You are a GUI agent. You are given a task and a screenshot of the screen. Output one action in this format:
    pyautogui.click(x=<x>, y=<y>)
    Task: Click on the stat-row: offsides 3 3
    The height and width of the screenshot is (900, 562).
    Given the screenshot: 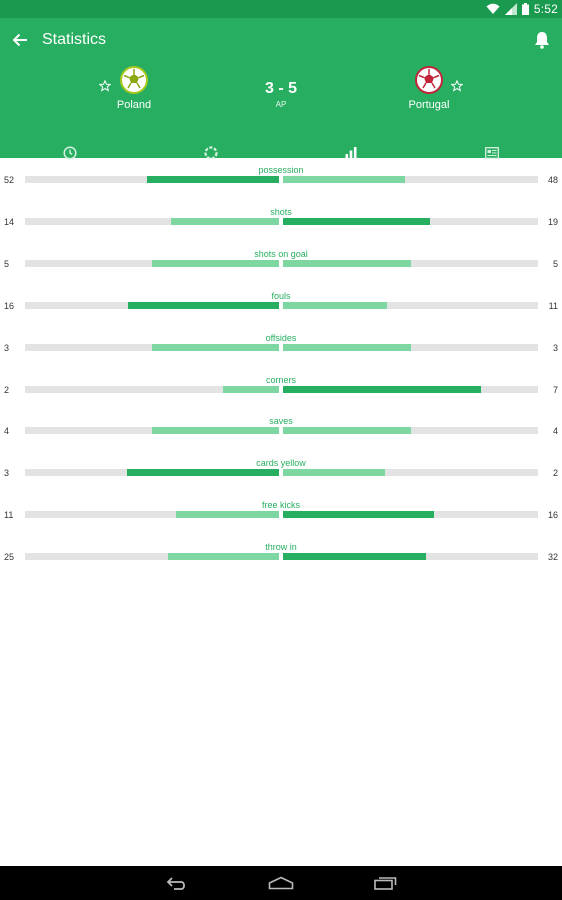 What is the action you would take?
    pyautogui.click(x=281, y=347)
    